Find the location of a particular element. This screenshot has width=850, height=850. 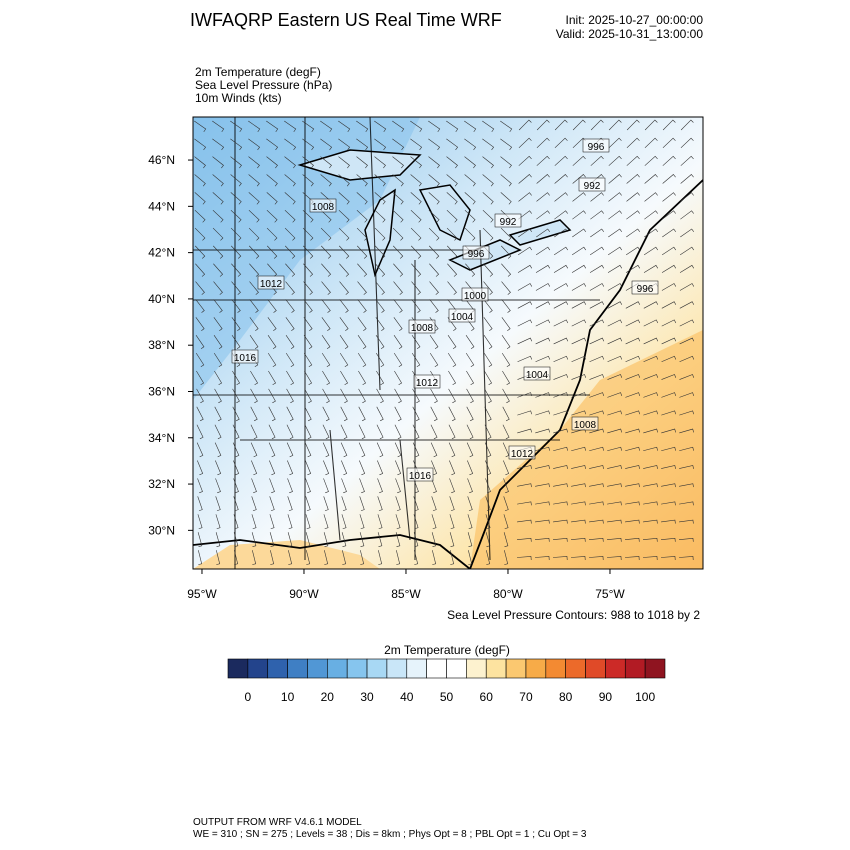

contour-label: 1016 is located at coordinates (420, 476).